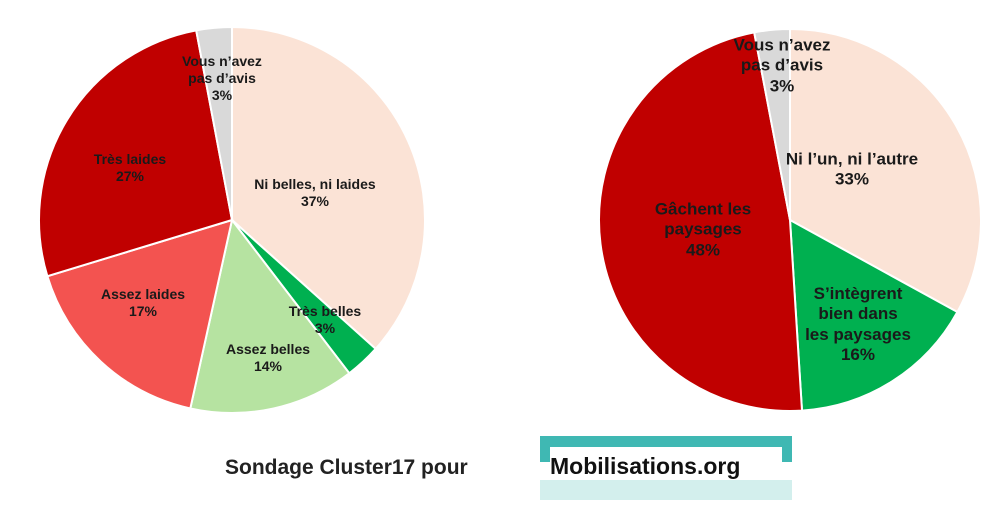 This screenshot has width=1000, height=505. Describe the element at coordinates (315, 184) in the screenshot. I see `category-label: Ni belles, ni laides` at that location.